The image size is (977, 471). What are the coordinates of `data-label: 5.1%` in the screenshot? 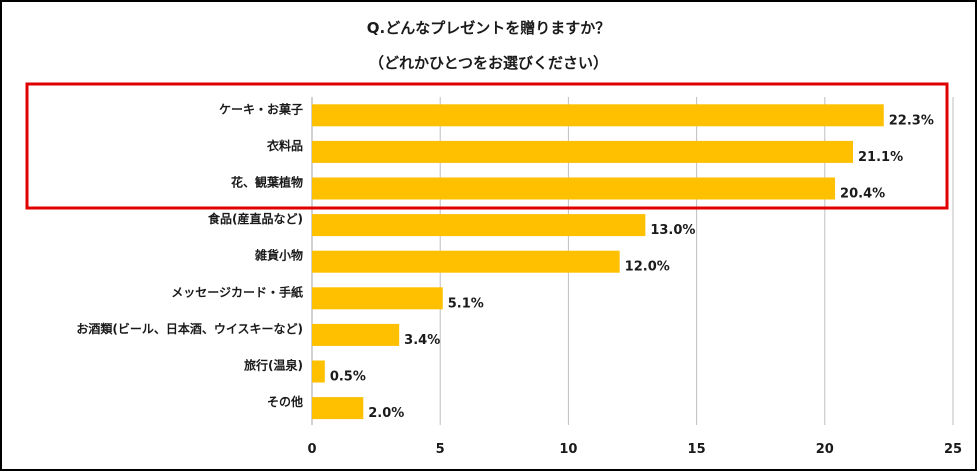 It's located at (466, 303).